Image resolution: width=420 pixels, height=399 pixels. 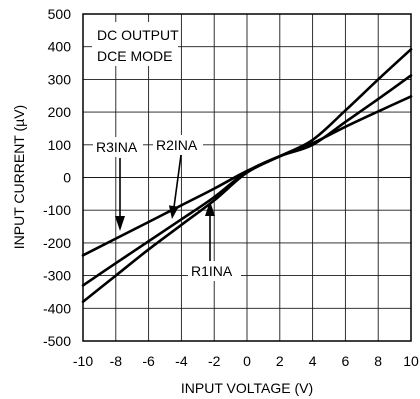 What do you see at coordinates (60, 47) in the screenshot?
I see `y-tick-label: 400` at bounding box center [60, 47].